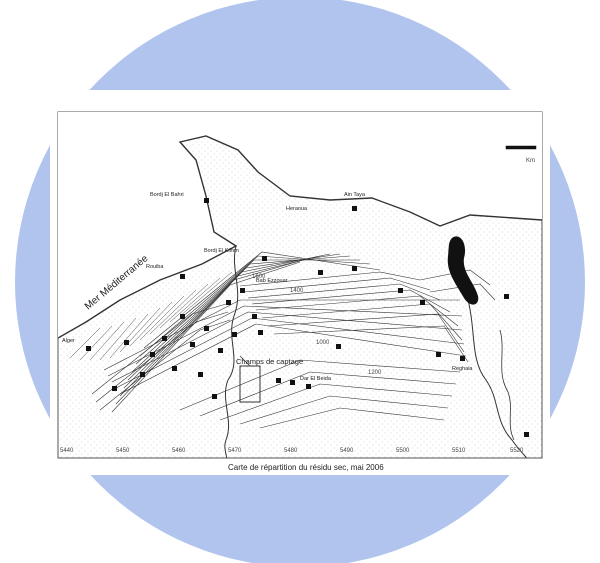 This screenshot has width=600, height=563. I want to click on bottom-tick: 5500, so click(403, 451).